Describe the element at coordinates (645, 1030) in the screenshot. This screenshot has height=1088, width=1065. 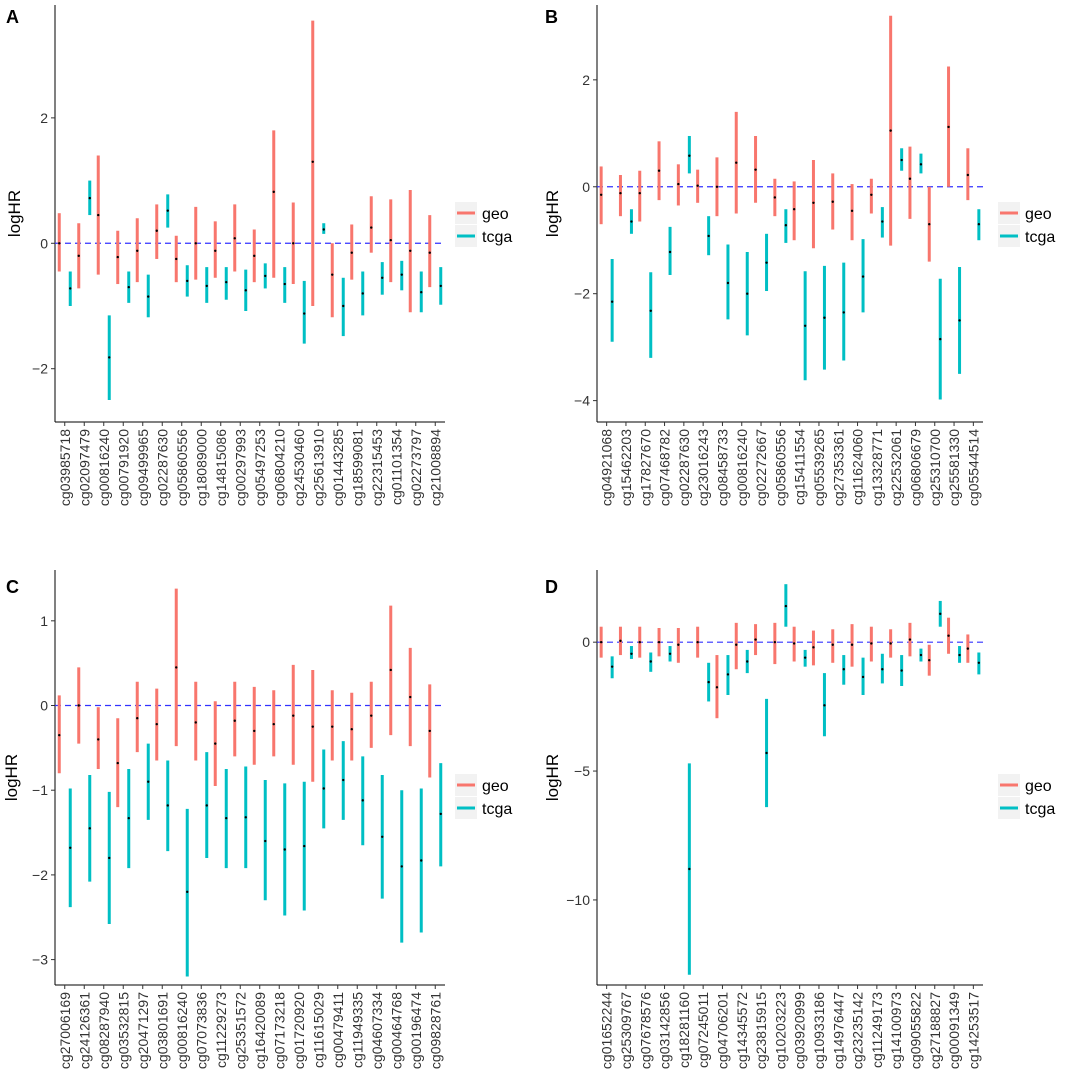
I see `x-tick-label: cg07678576` at that location.